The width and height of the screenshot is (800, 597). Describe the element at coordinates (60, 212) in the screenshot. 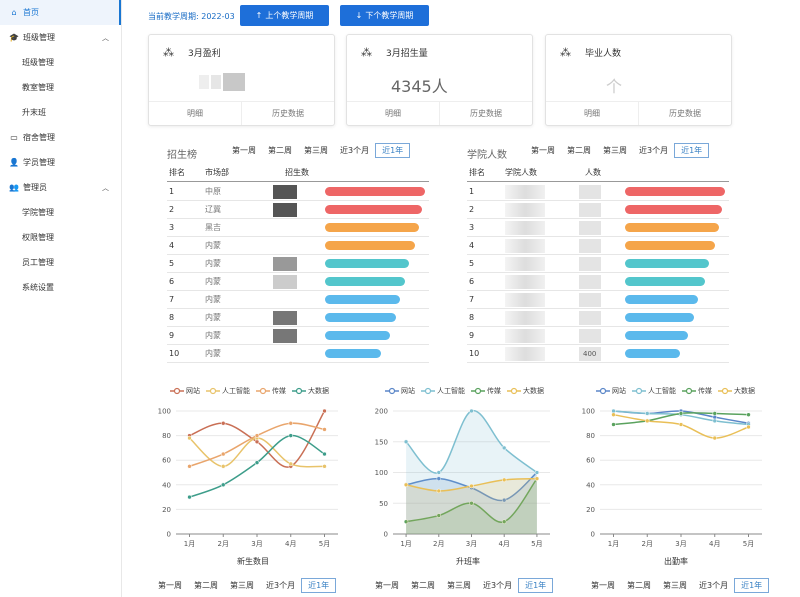

I see `sidebar-item: 学院管理` at that location.